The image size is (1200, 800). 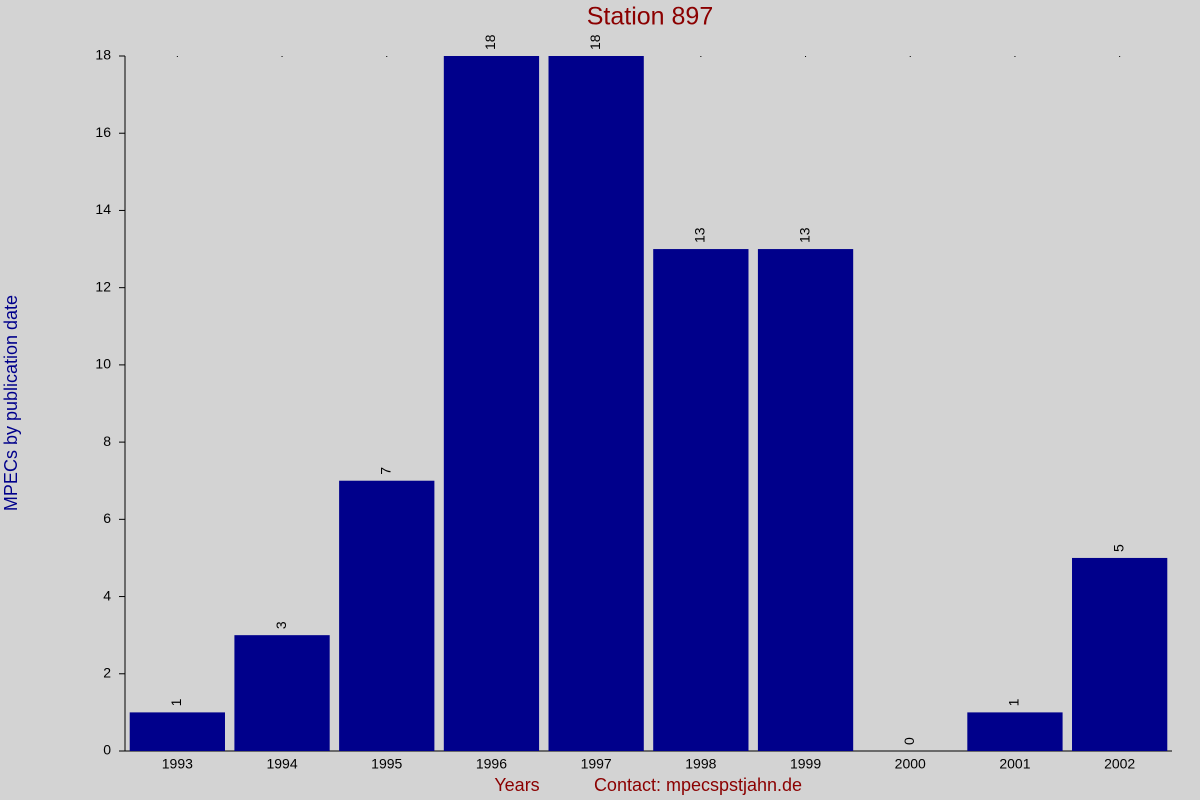 What do you see at coordinates (281, 764) in the screenshot?
I see `x-tick-label: 1994` at bounding box center [281, 764].